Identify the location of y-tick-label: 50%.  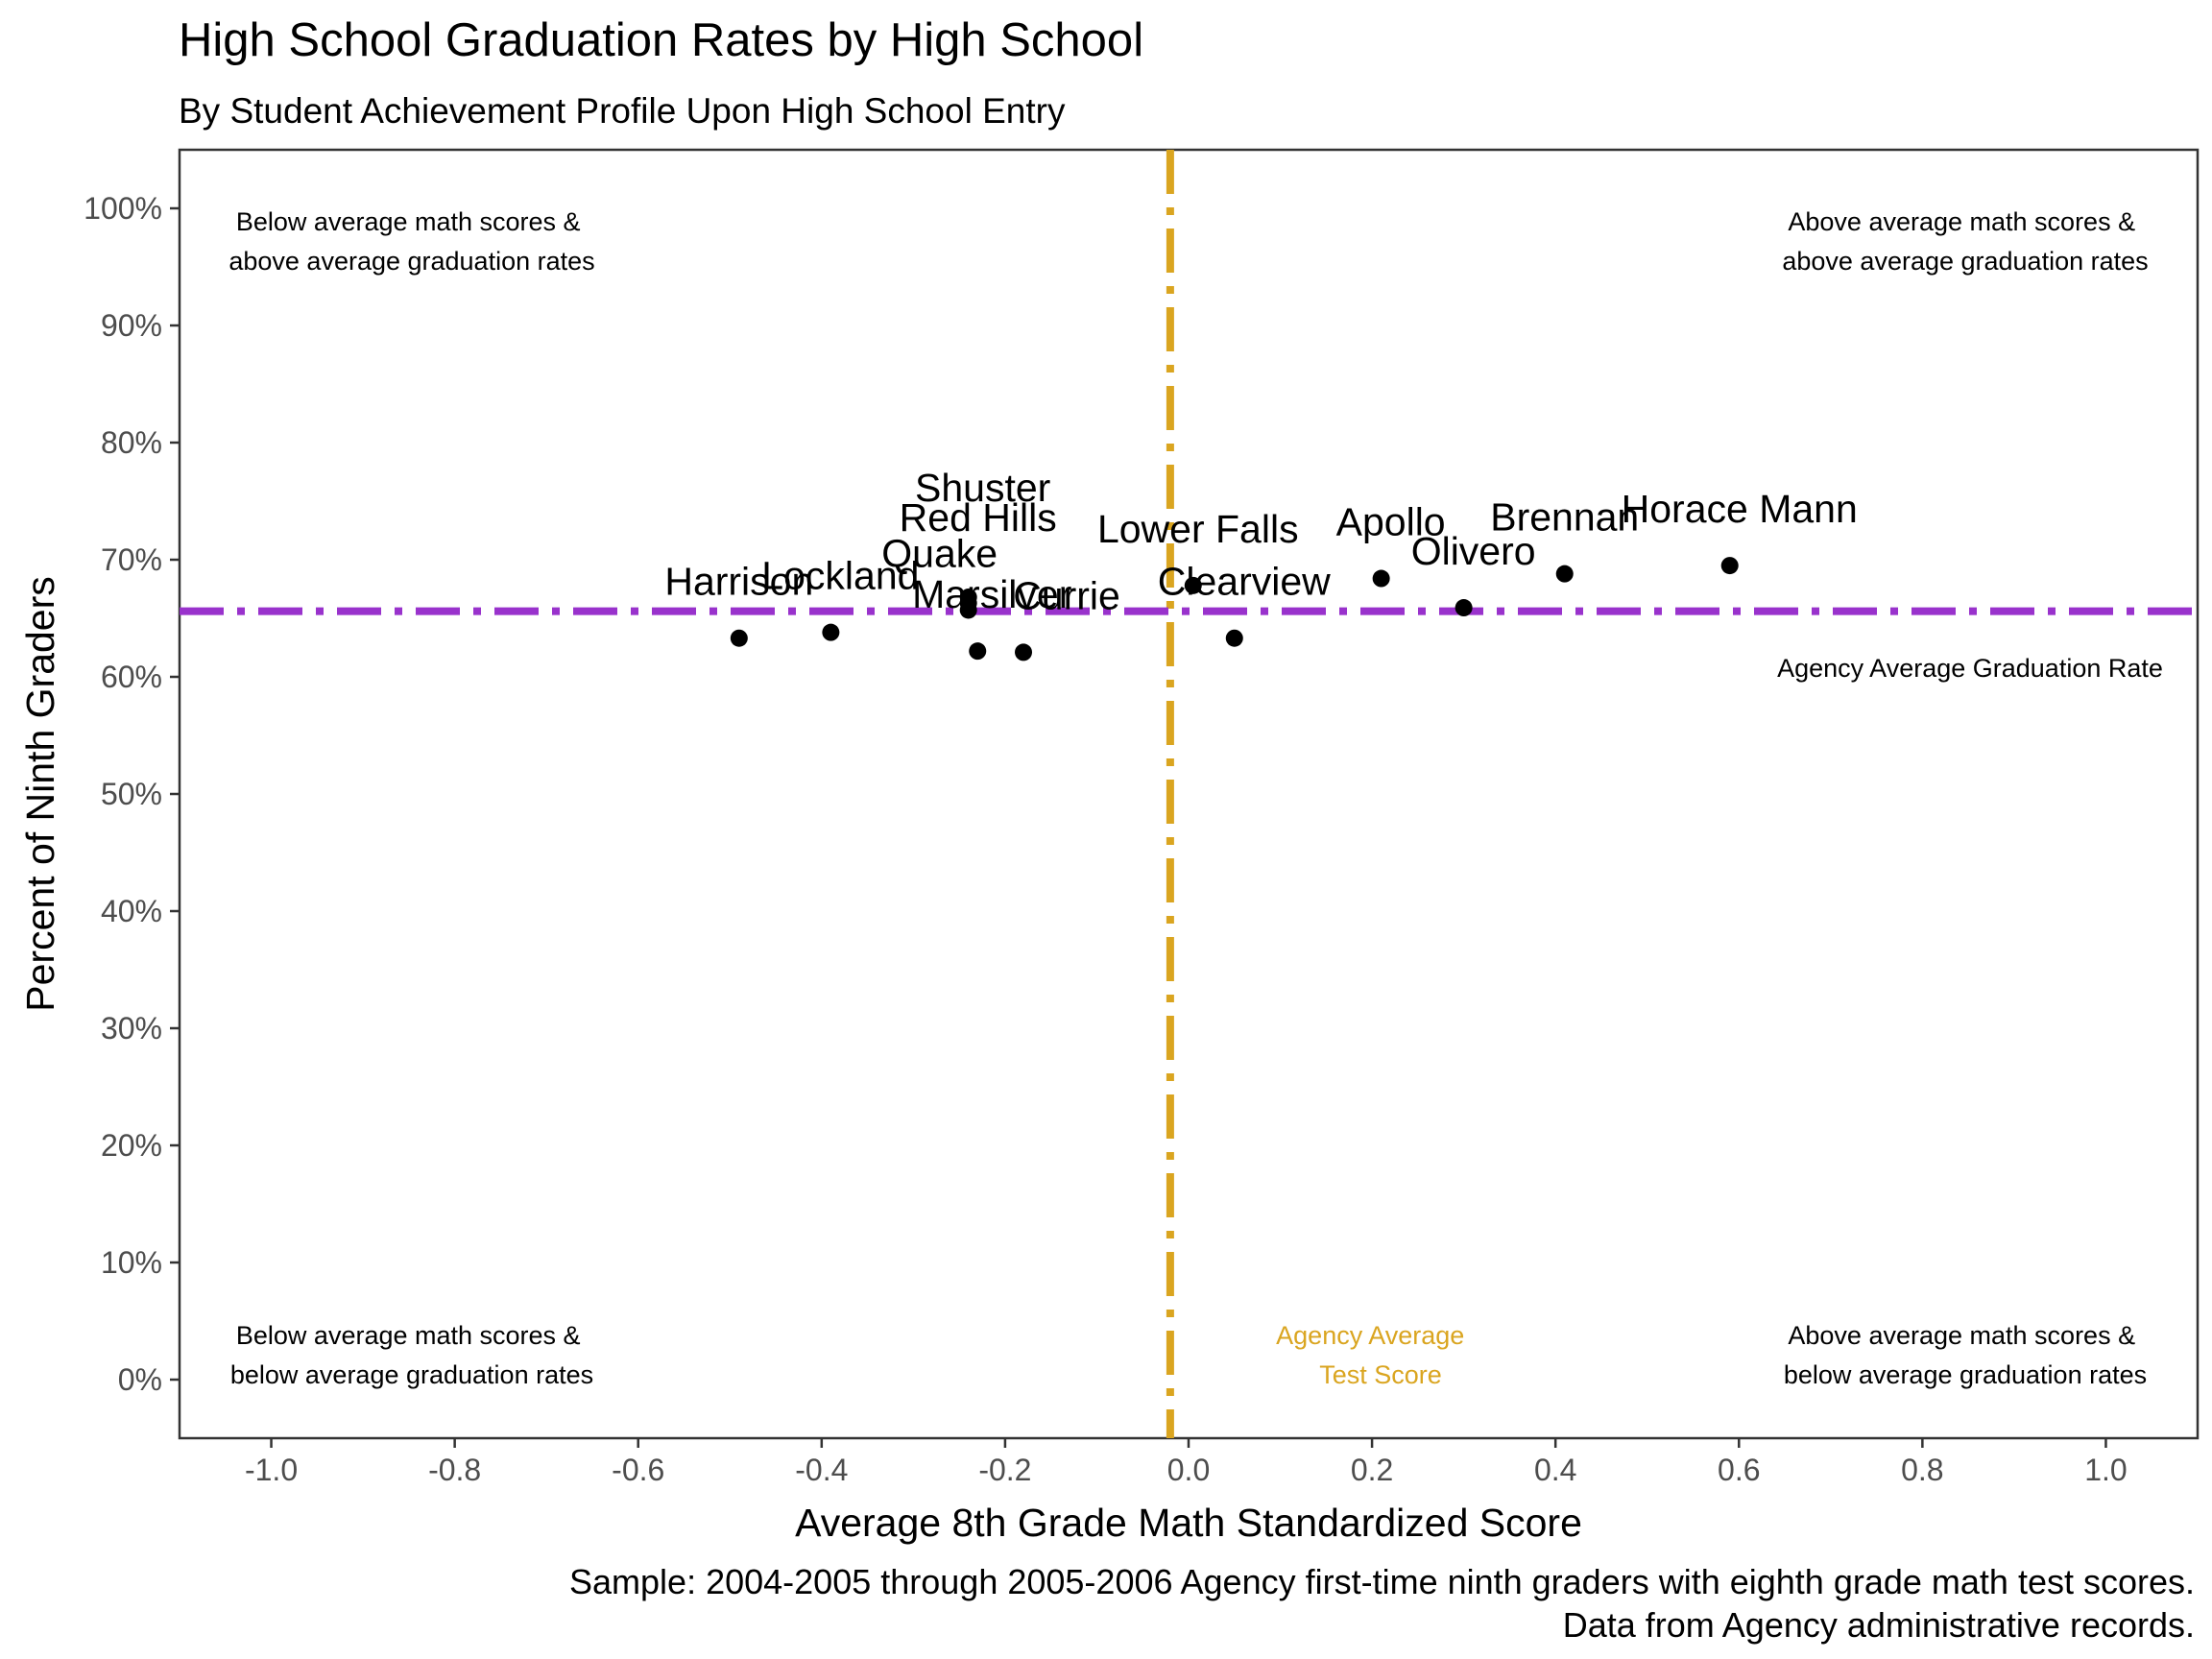
(131, 794).